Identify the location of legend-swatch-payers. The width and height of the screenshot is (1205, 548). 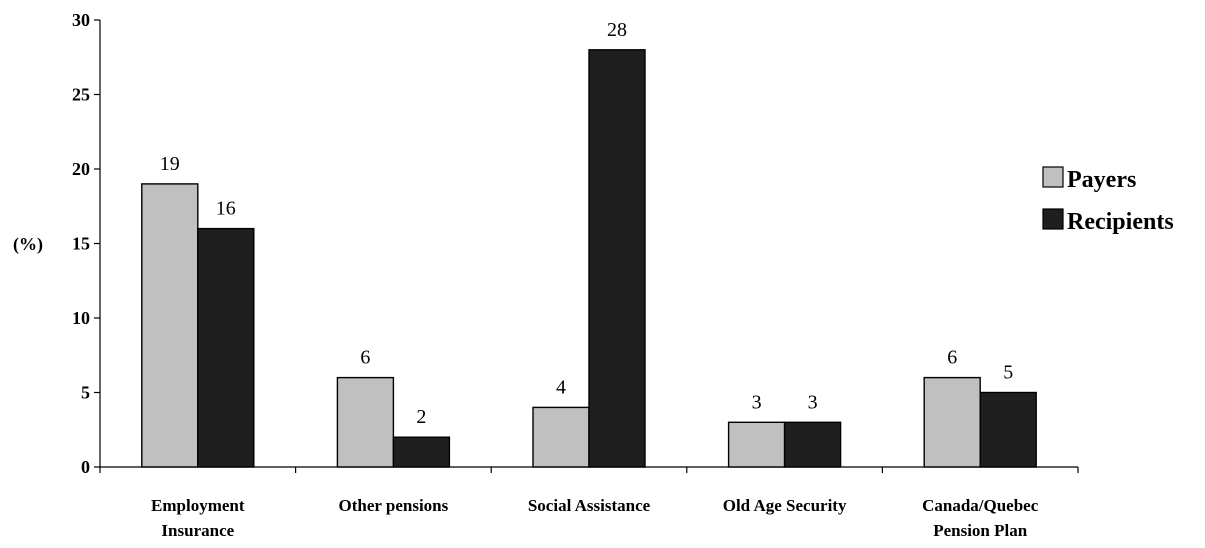
(1053, 177).